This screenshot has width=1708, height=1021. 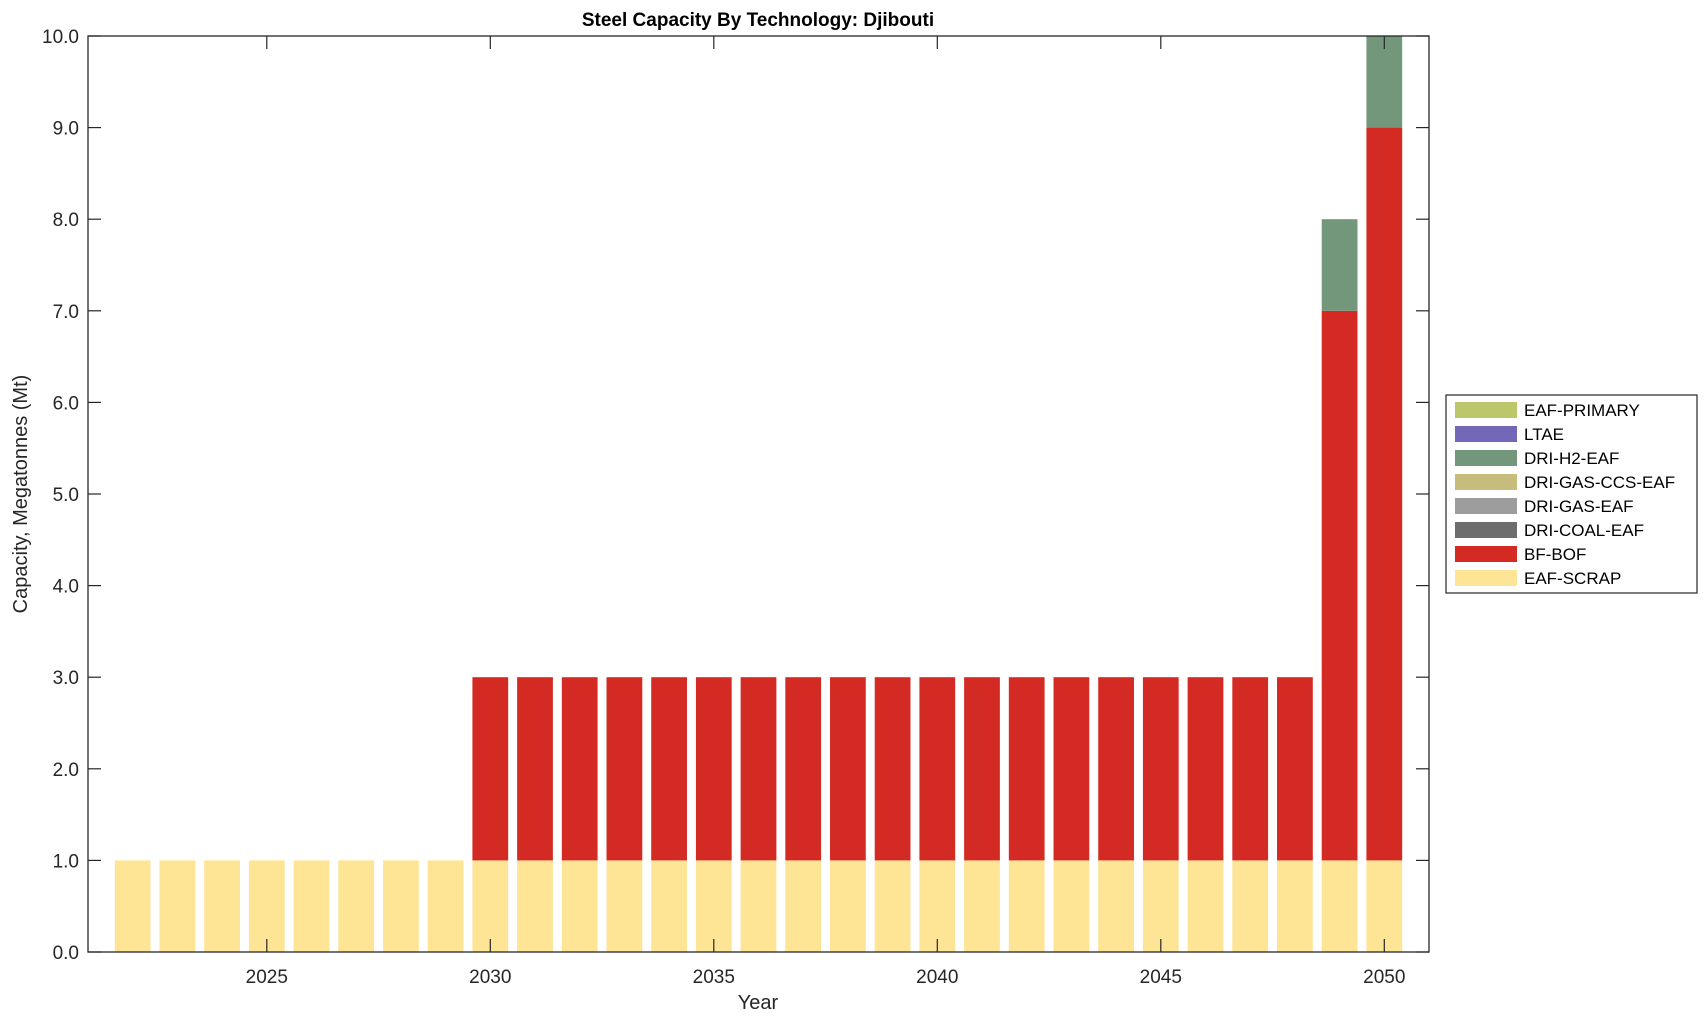 What do you see at coordinates (848, 769) in the screenshot?
I see `bar-bf-bof-2038` at bounding box center [848, 769].